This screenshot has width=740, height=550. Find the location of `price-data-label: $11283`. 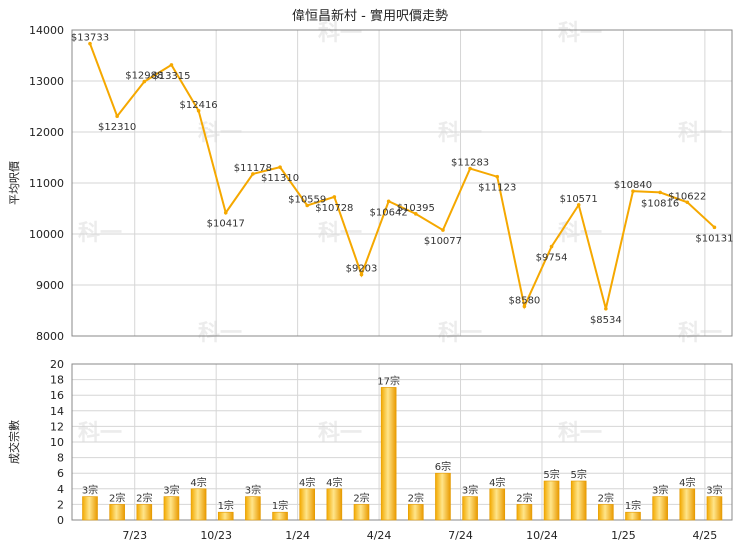

price-data-label: $11283 is located at coordinates (470, 163).